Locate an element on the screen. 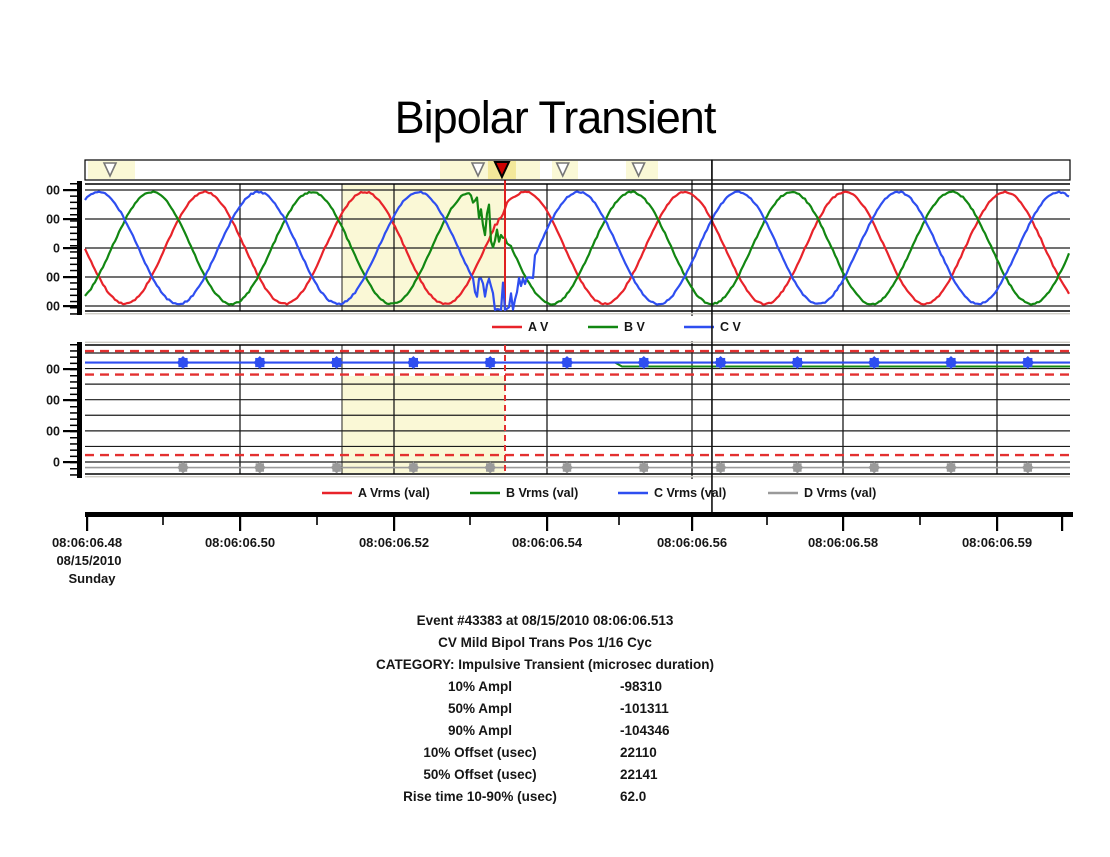 This screenshot has height=857, width=1110. time-axis-label: 08:06:06.50 is located at coordinates (240, 542).